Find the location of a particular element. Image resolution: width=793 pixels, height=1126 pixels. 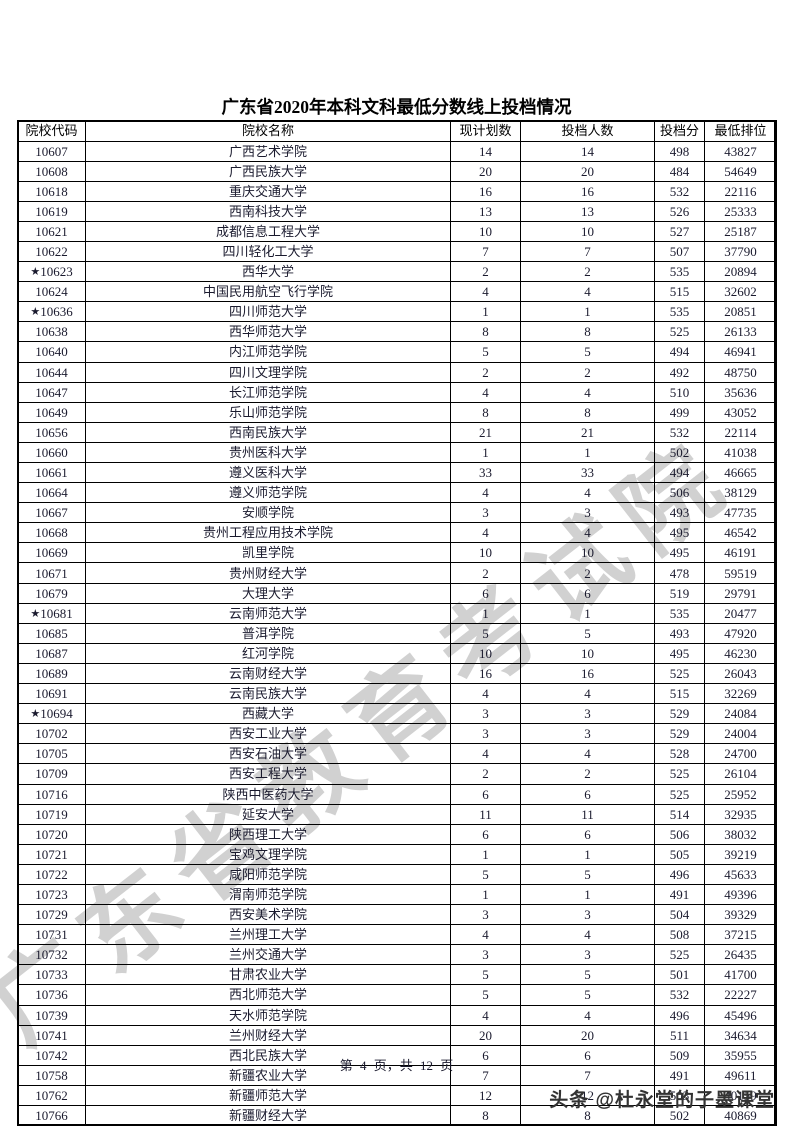

cell-plan: 12 is located at coordinates (485, 1095).